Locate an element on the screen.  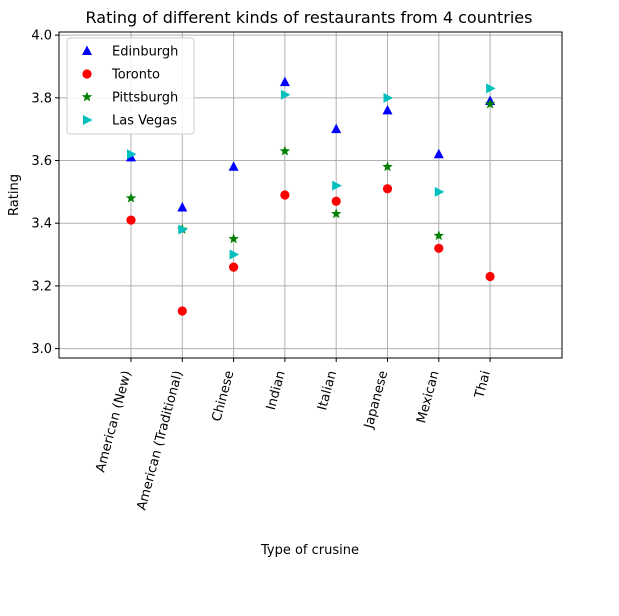
legend-label: Edinburgh is located at coordinates (145, 52).